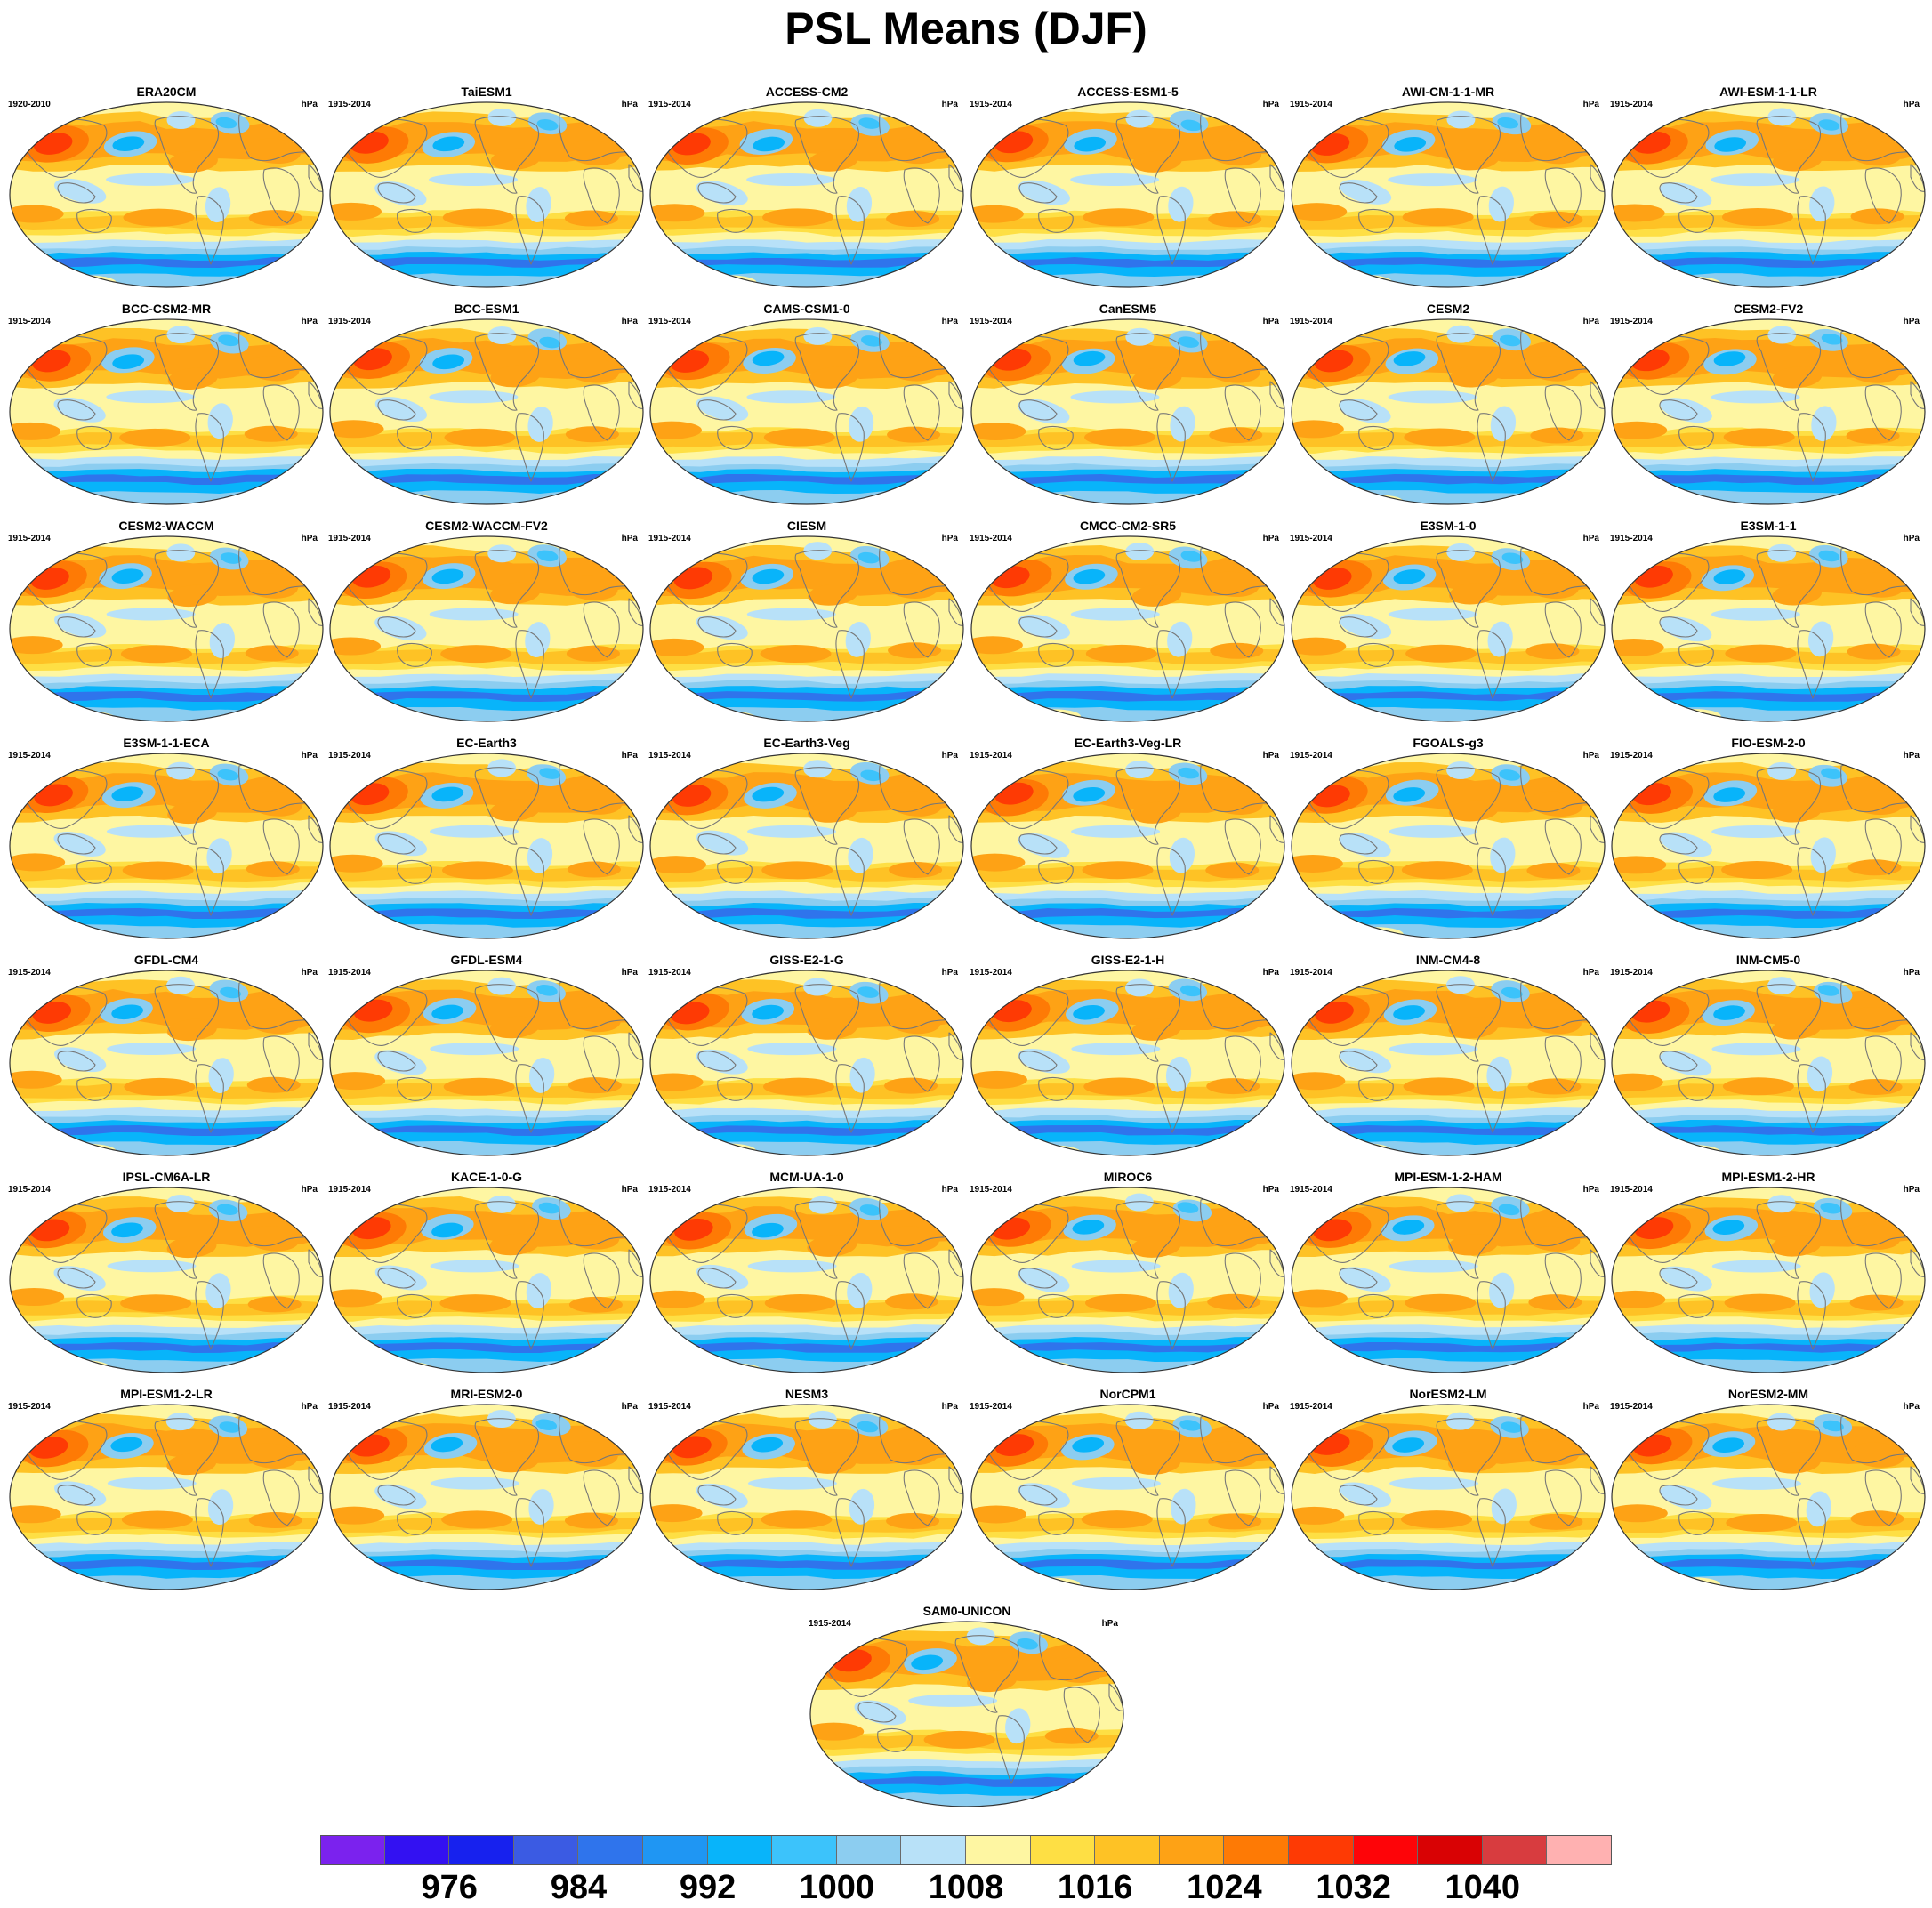  I want to click on panel-title: FIO-ESM-2-0, so click(1768, 743).